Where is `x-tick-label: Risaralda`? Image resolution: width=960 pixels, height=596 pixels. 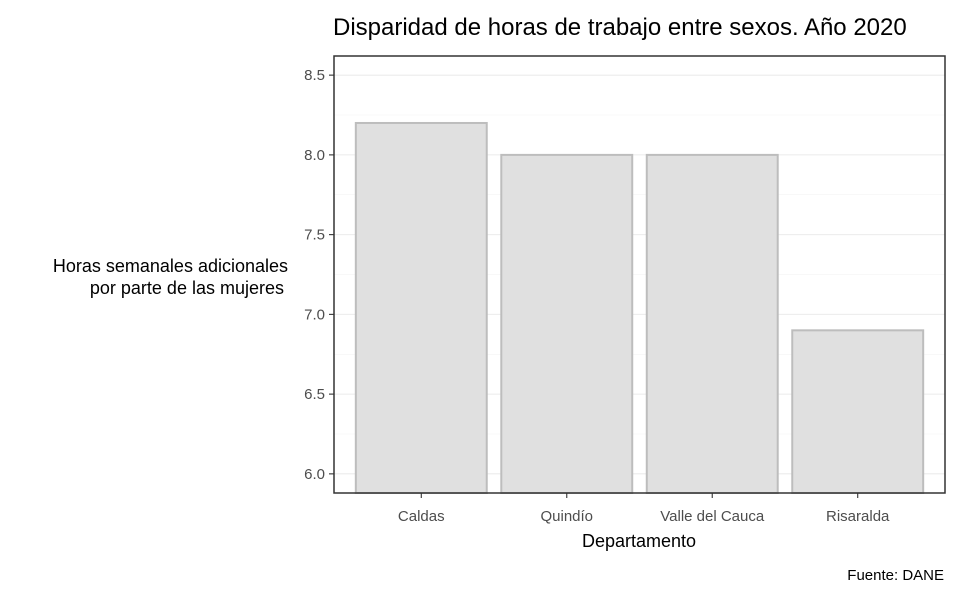
x-tick-label: Risaralda is located at coordinates (858, 516).